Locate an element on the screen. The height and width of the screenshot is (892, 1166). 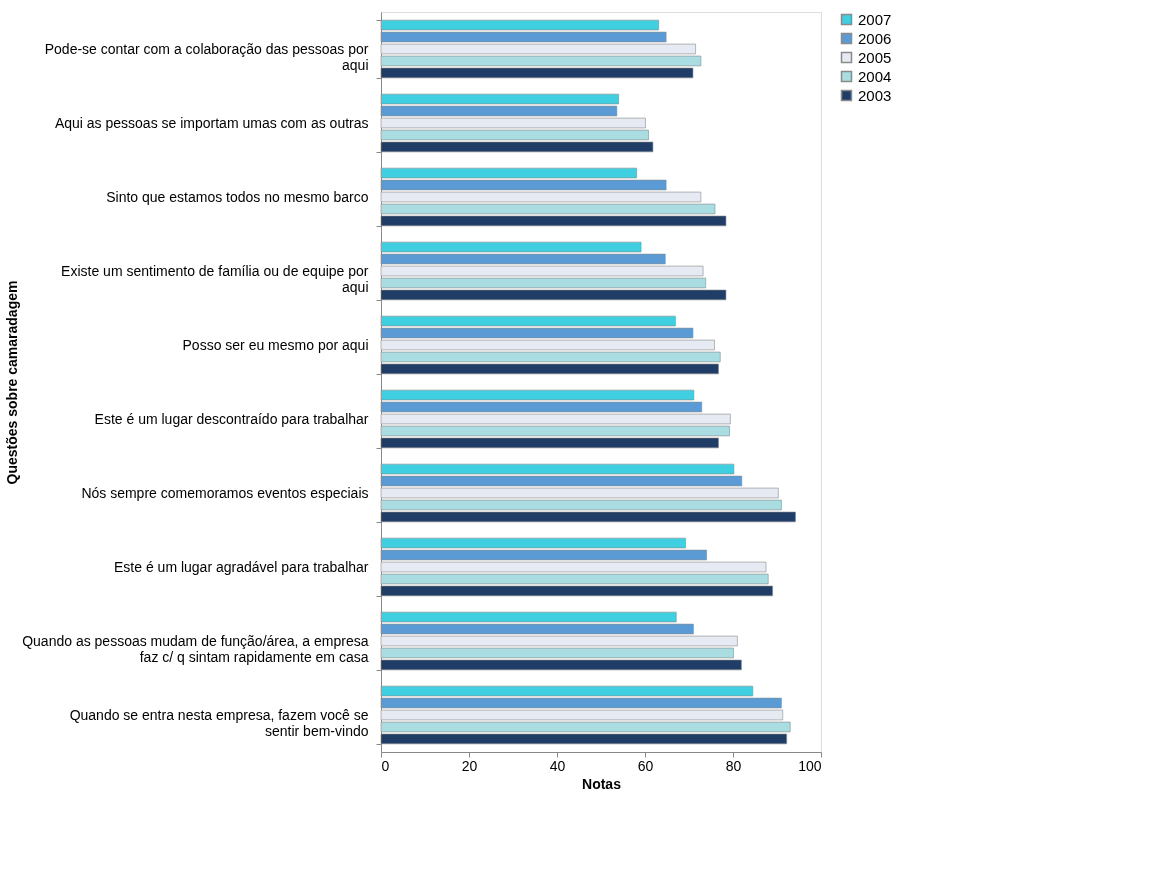
x-tick-label: 100 is located at coordinates (810, 765).